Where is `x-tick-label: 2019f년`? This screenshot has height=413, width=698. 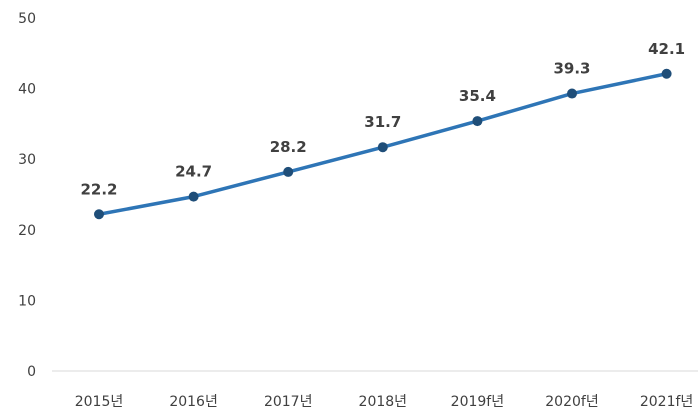 x-tick-label: 2019f년 is located at coordinates (477, 402).